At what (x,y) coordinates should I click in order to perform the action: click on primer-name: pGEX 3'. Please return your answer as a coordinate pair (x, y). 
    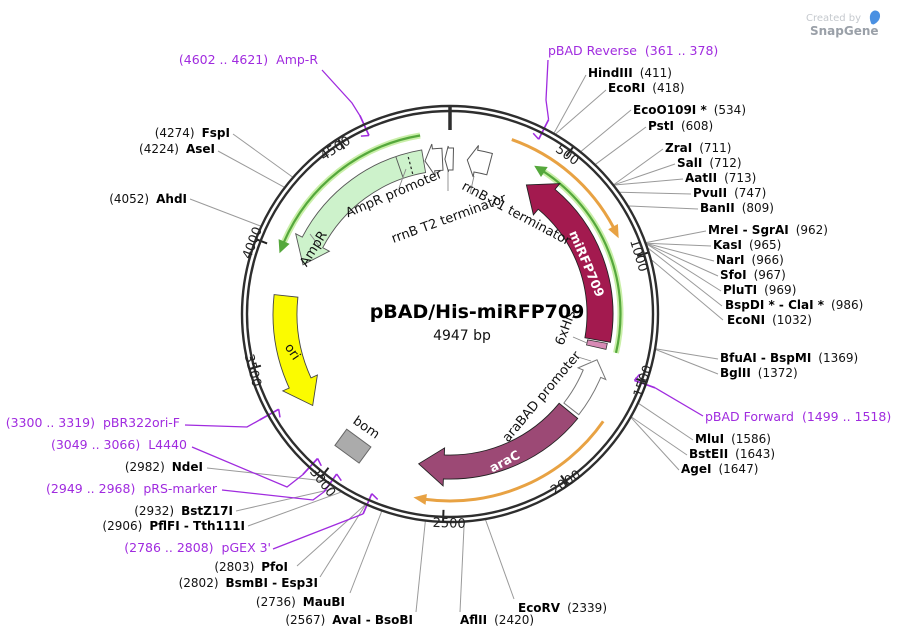
    Looking at the image, I should click on (246, 547).